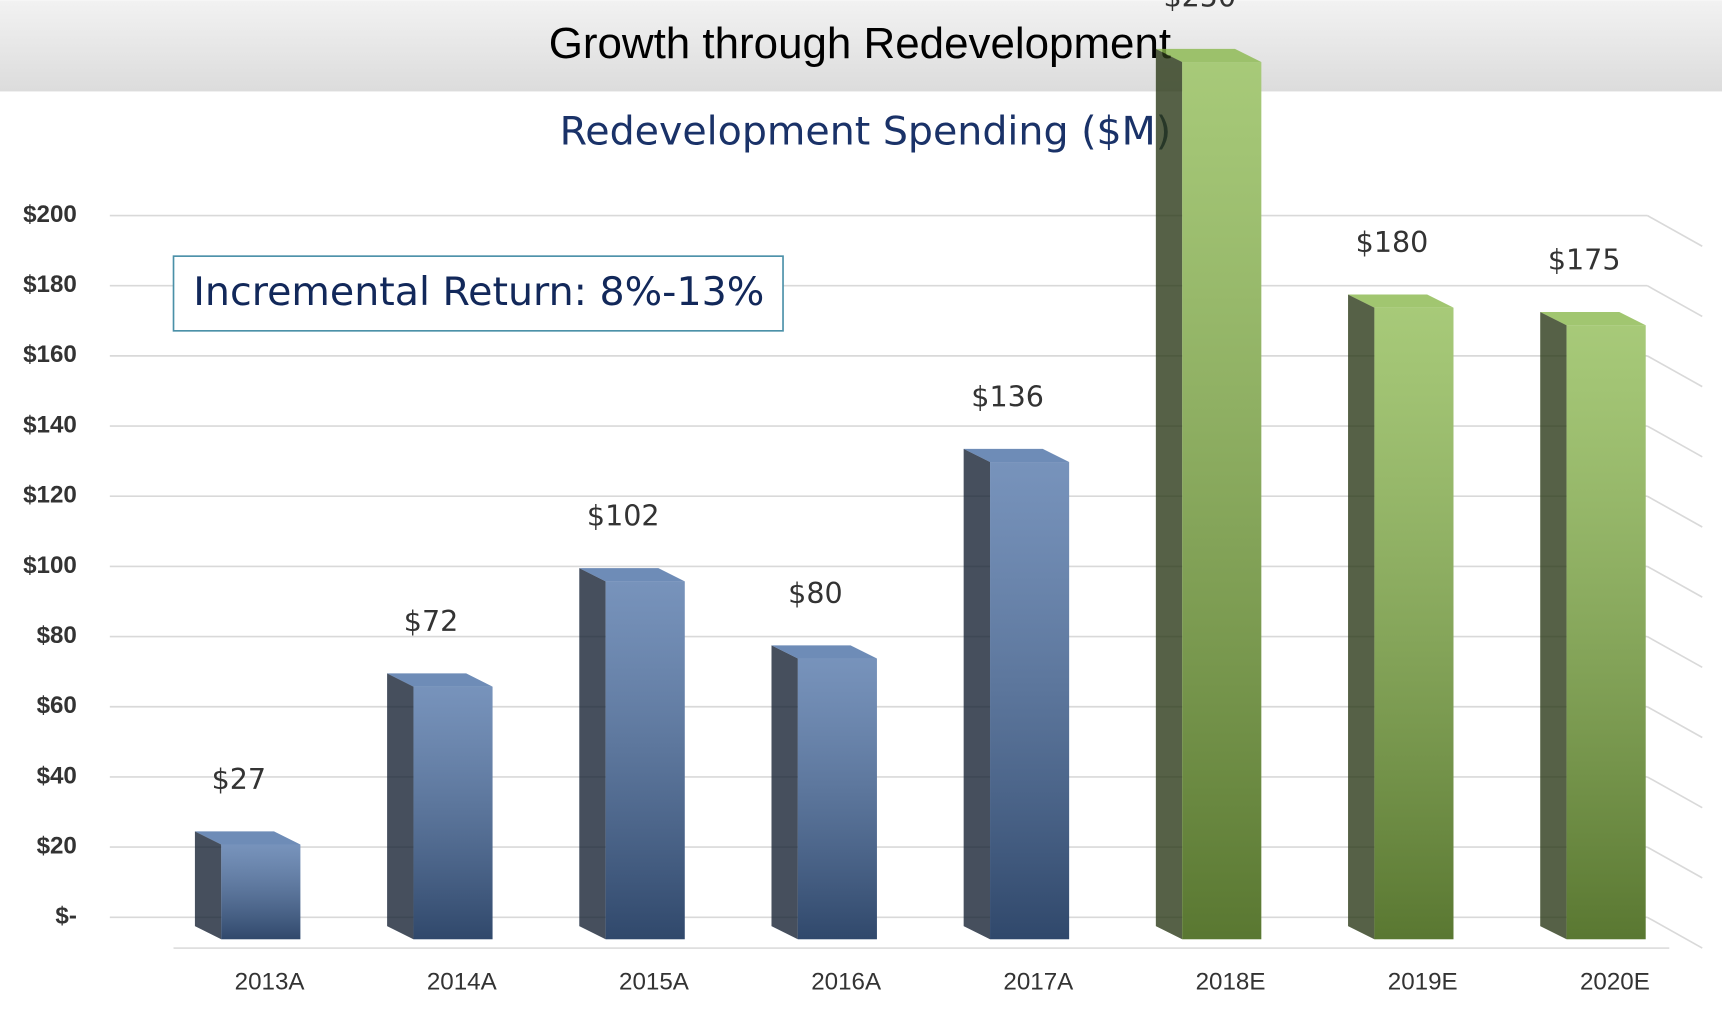 The image size is (1722, 1012). Describe the element at coordinates (815, 593) in the screenshot. I see `value-label: $80` at that location.